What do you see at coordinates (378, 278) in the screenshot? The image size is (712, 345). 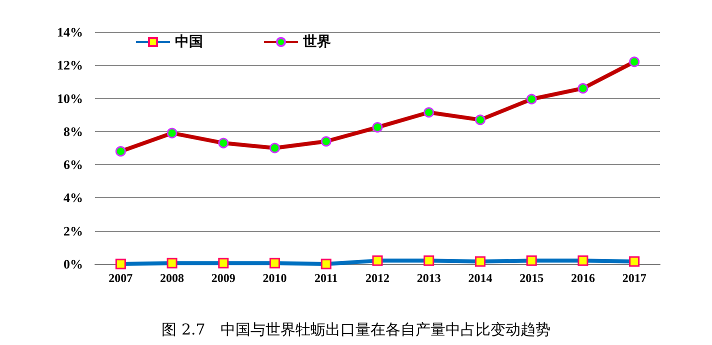 I see `x-tick-label: 2012` at bounding box center [378, 278].